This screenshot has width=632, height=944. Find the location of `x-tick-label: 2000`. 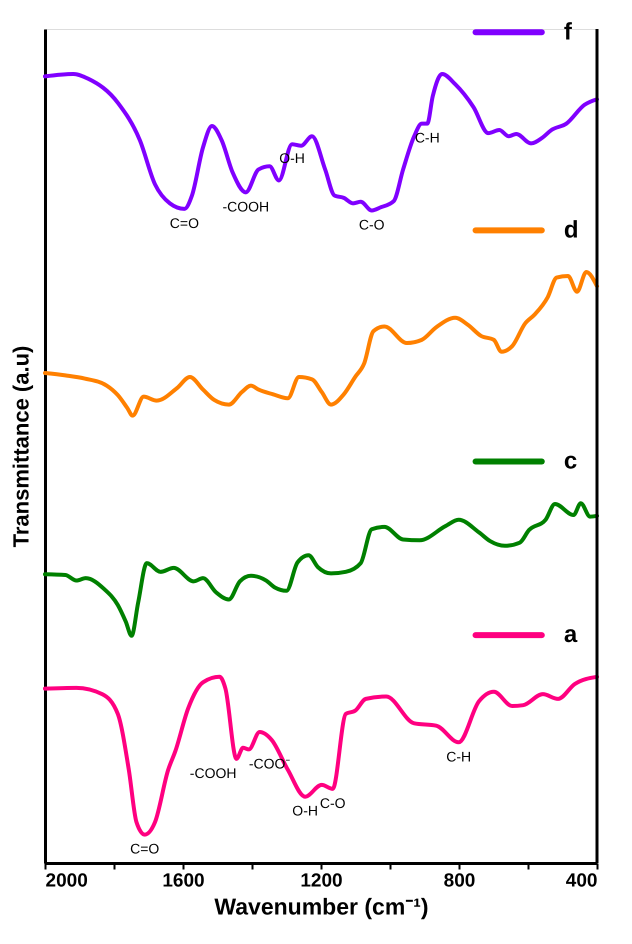

x-tick-label: 2000 is located at coordinates (67, 881).